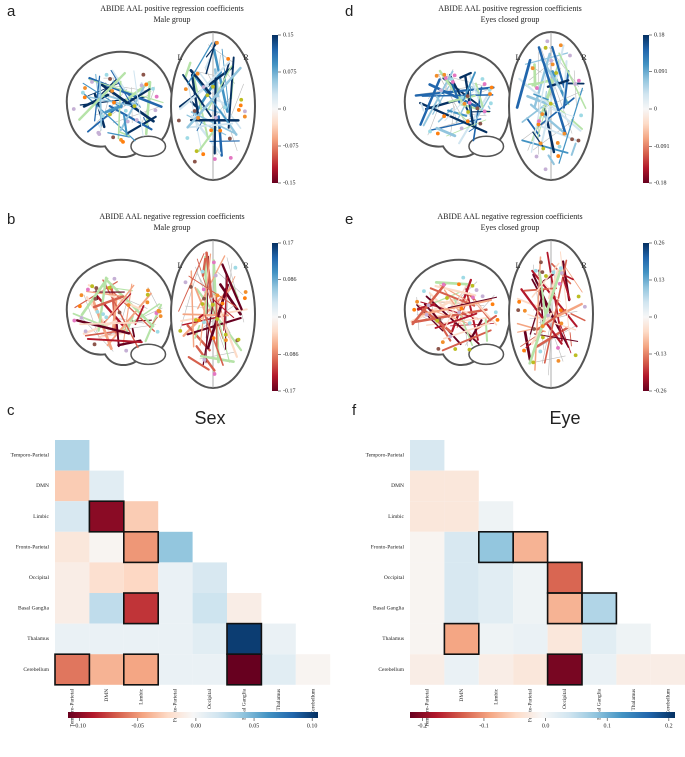 The height and width of the screenshot is (757, 685). What do you see at coordinates (180, 265) in the screenshot?
I see `hemisphere-label: L` at bounding box center [180, 265].